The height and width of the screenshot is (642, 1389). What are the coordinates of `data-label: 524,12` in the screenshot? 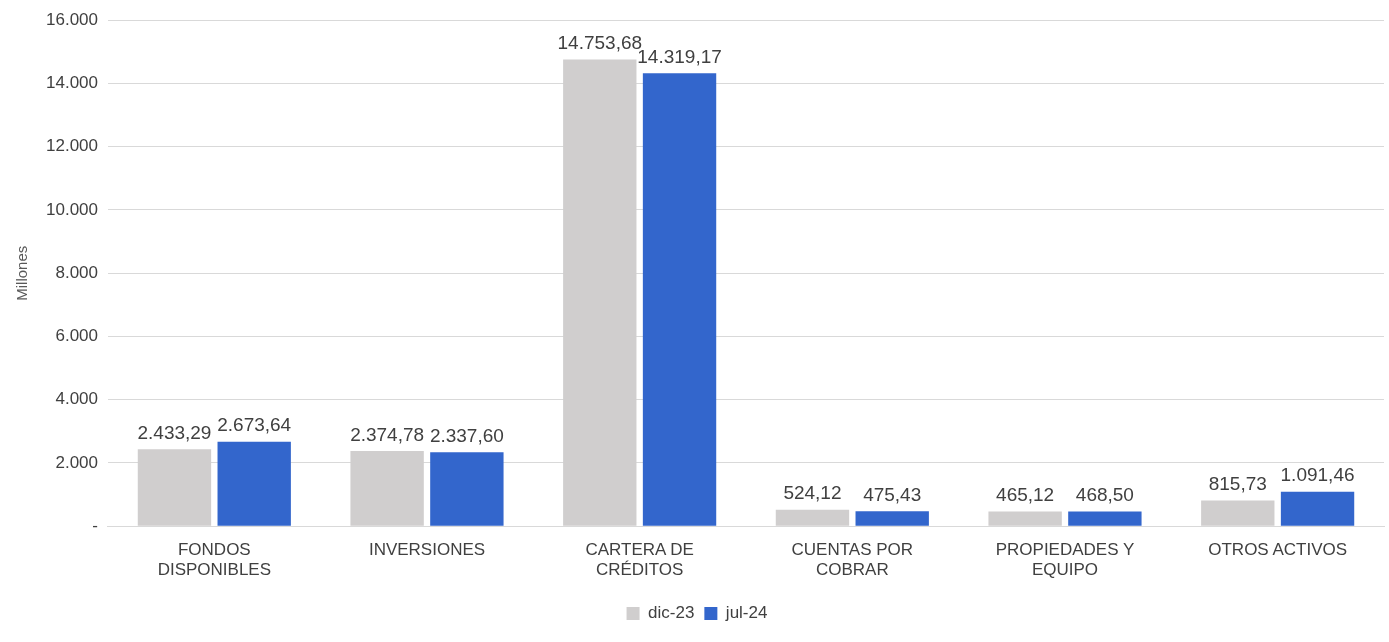 It's located at (812, 493).